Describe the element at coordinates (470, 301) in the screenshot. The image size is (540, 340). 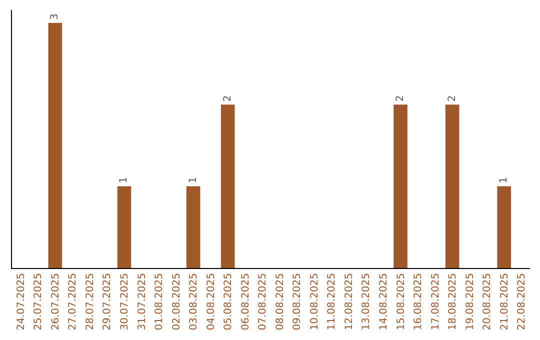
I see `x-tick-label: 19.08.2025` at that location.